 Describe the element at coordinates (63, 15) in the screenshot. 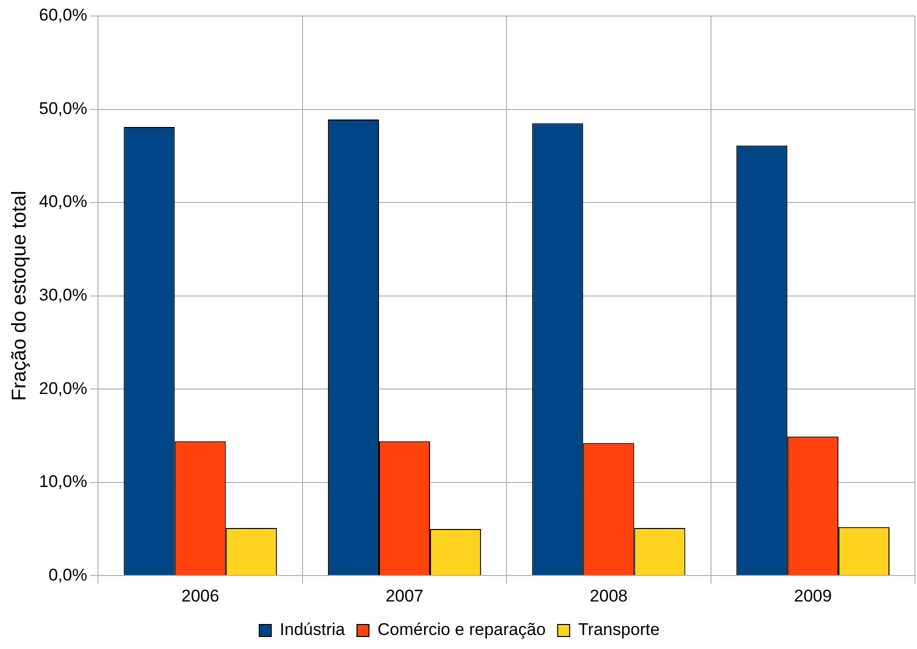

I see `y-tick-label: 60,0%` at that location.